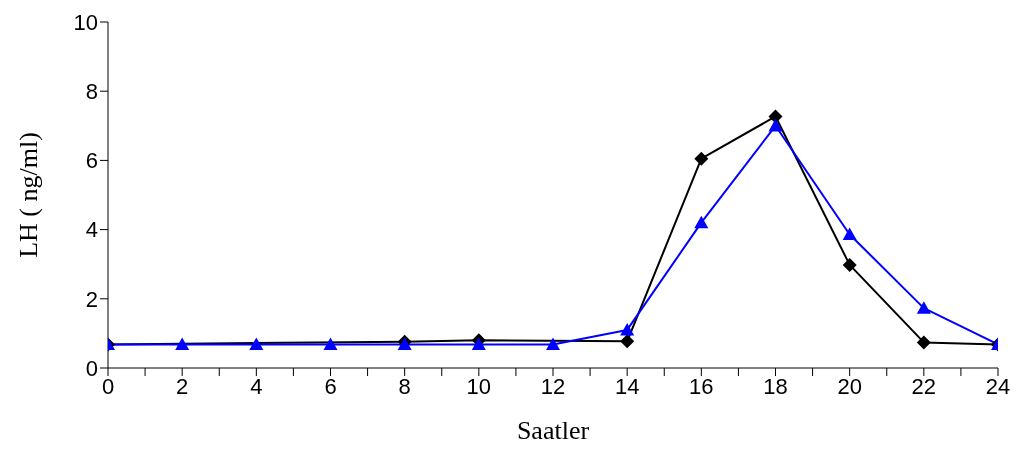 The width and height of the screenshot is (1026, 461). I want to click on x-tick-label: 0, so click(108, 386).